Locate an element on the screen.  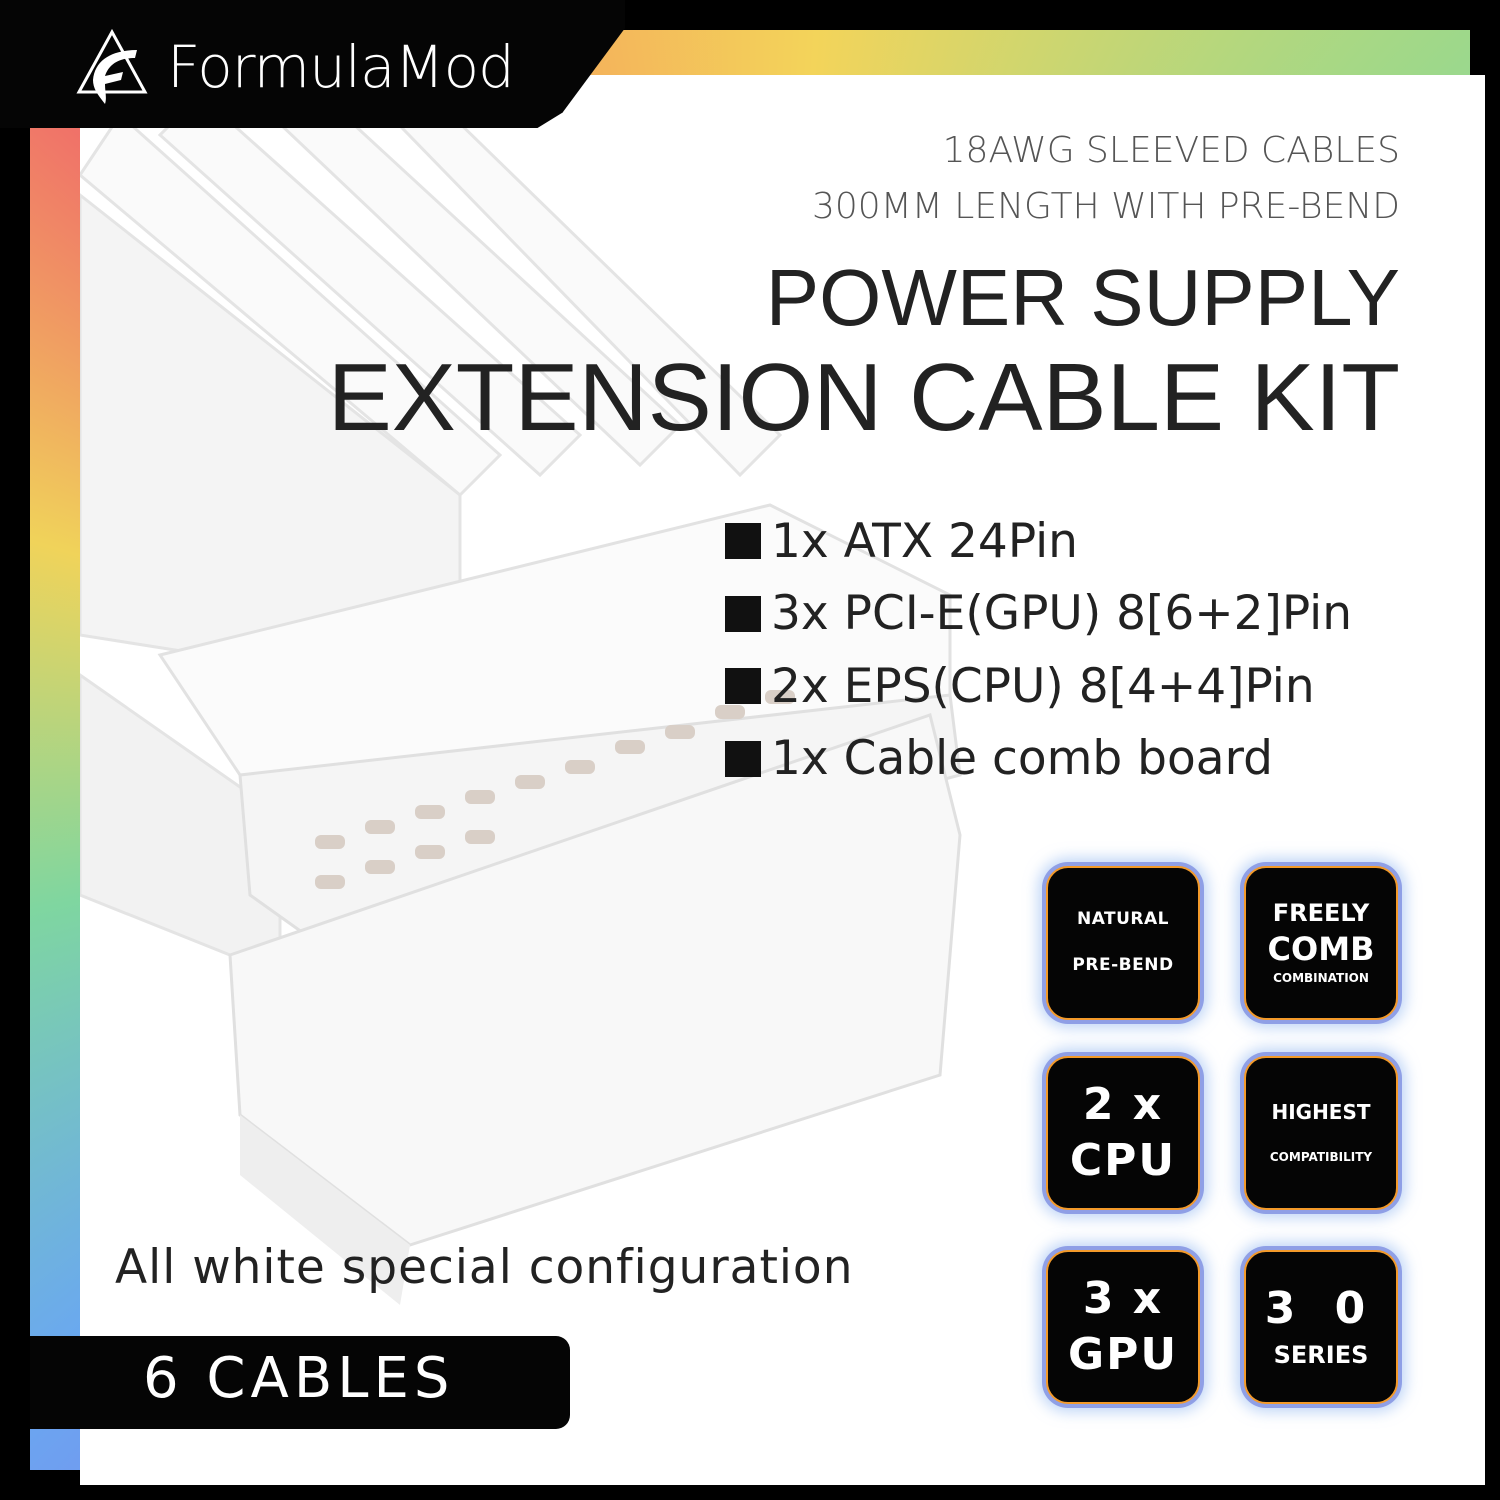
badge-pre-bend: NATURAL PRE-BEND is located at coordinates (1123, 943).